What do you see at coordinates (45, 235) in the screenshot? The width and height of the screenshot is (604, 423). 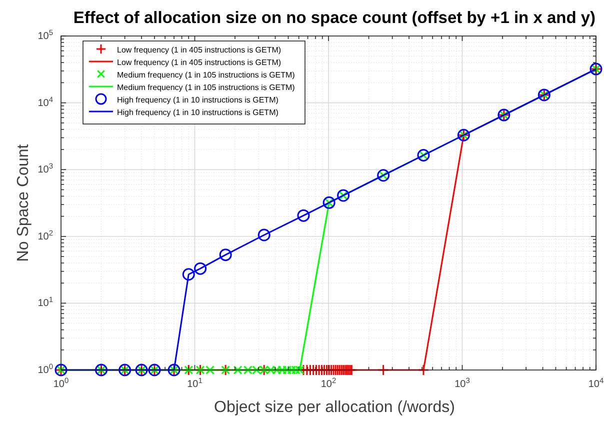 I see `y-tick-label: 10$^{2}$` at bounding box center [45, 235].